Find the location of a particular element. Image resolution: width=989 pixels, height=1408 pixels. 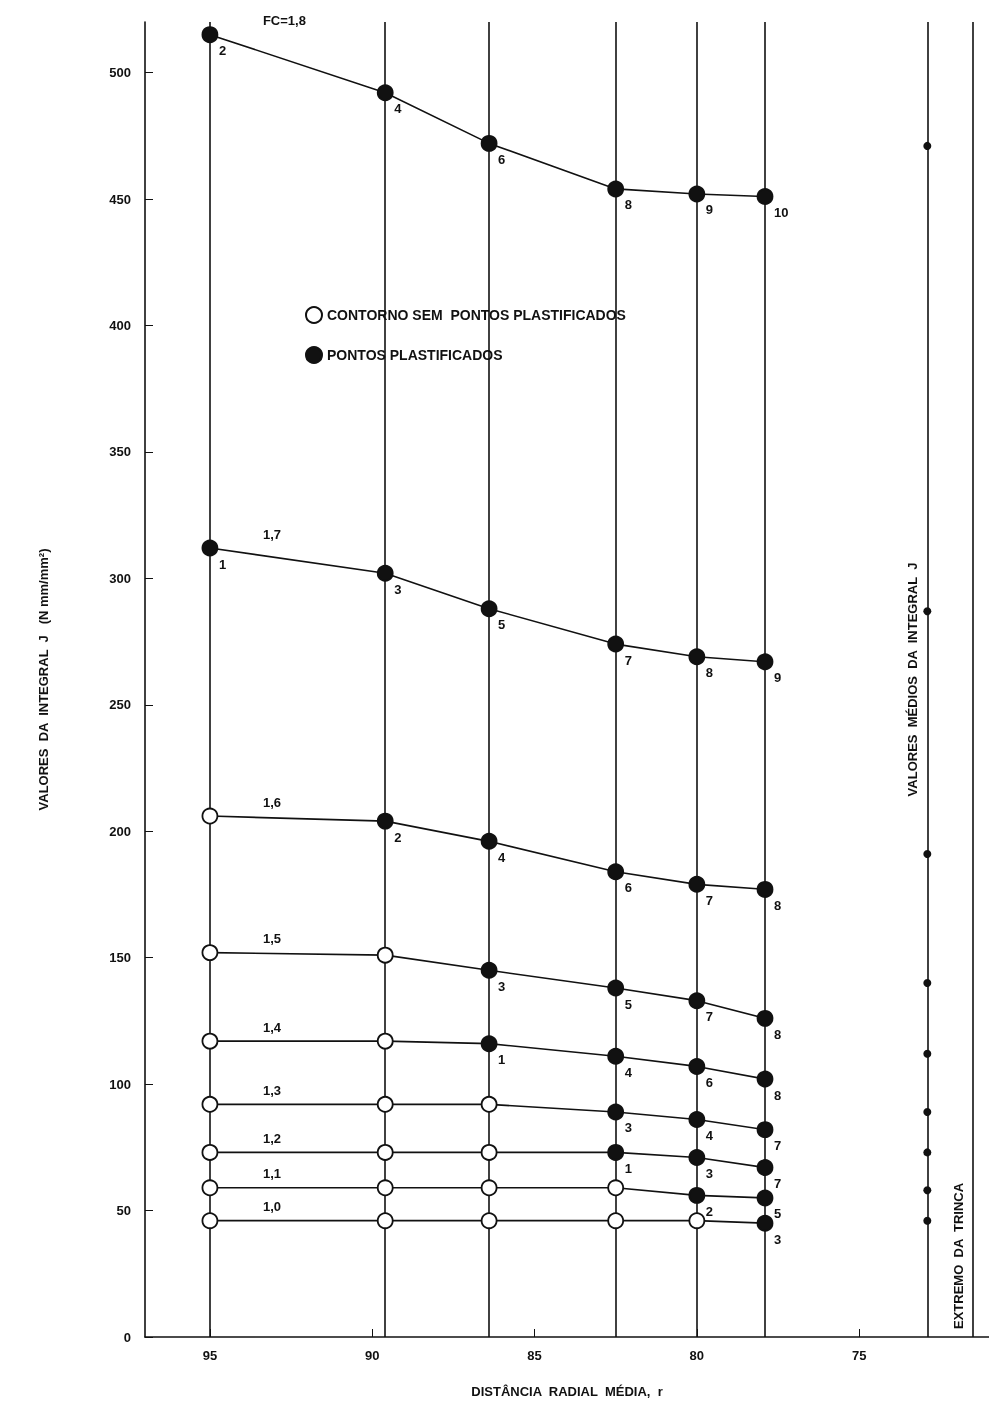

x-tick-label: 85 is located at coordinates (534, 1355).